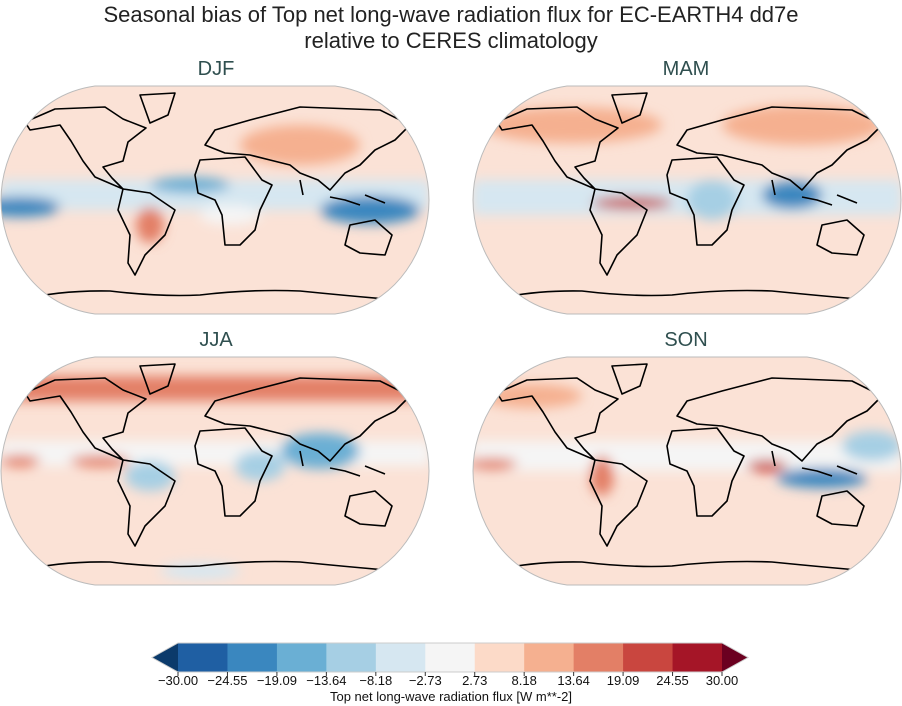 The image size is (902, 706). What do you see at coordinates (425, 680) in the screenshot?
I see `colorbar-tick-label: −2.73` at bounding box center [425, 680].